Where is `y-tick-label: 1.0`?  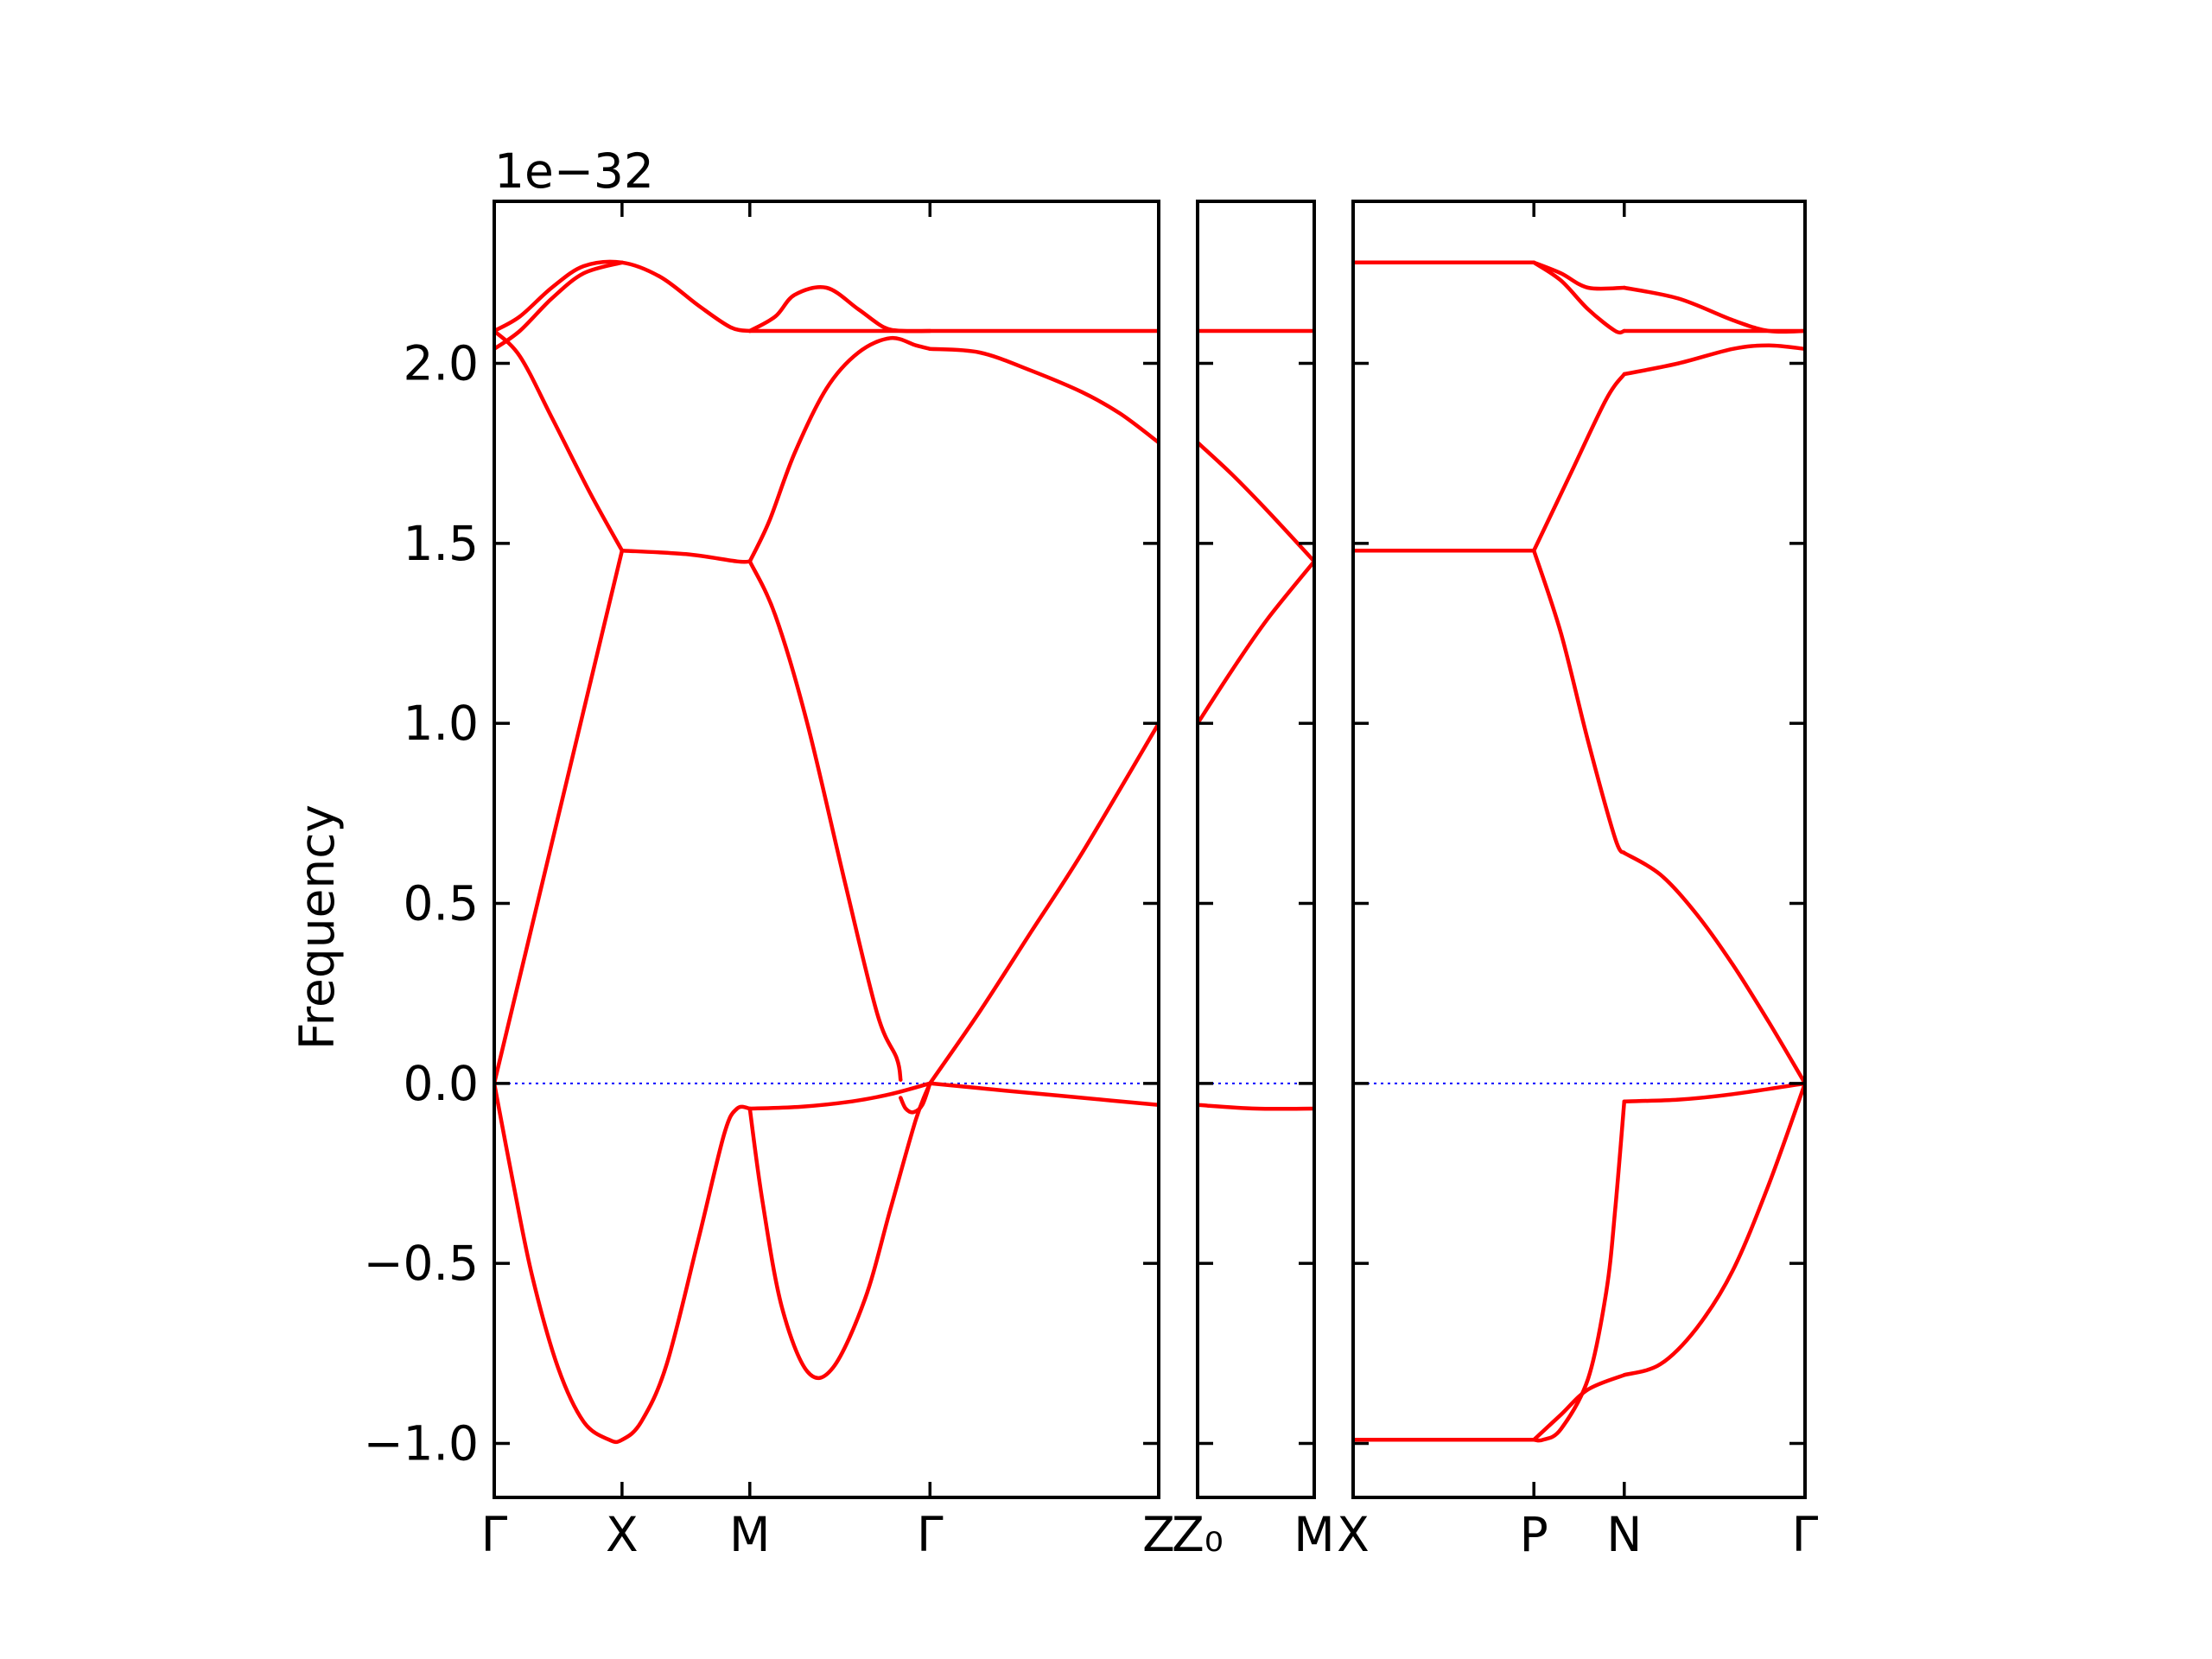
y-tick-label: 1.0 is located at coordinates (441, 723).